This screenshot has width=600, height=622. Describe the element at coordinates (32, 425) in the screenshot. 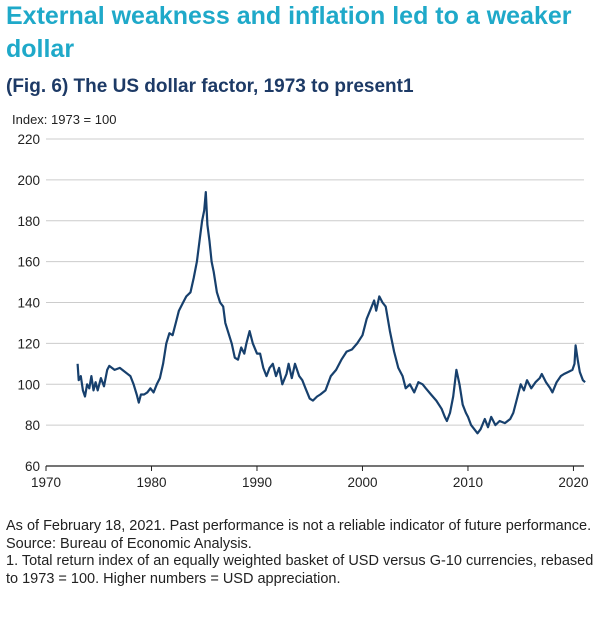

I see `y-tick-label-80: 80` at that location.